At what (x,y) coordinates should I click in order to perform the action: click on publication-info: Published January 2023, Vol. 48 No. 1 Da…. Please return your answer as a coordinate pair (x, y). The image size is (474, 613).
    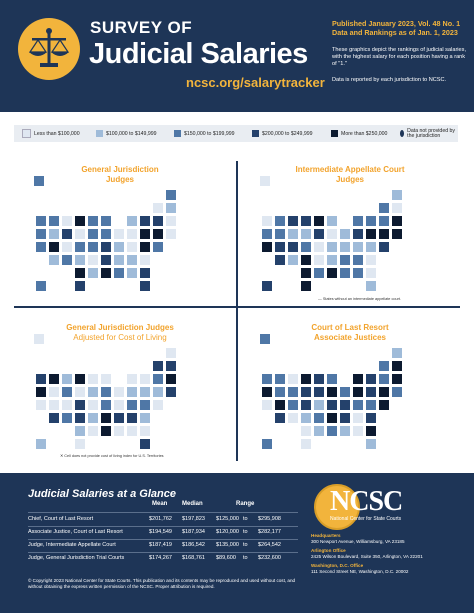
    Looking at the image, I should click on (396, 28).